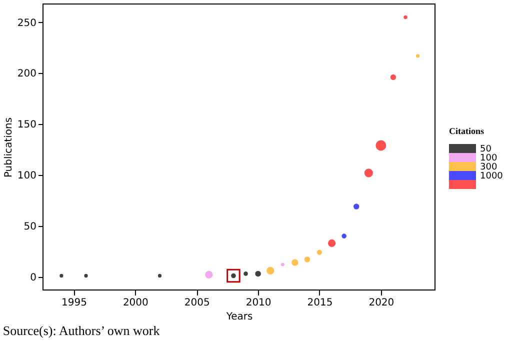 The width and height of the screenshot is (520, 354). I want to click on x-tick-label: 2005, so click(197, 303).